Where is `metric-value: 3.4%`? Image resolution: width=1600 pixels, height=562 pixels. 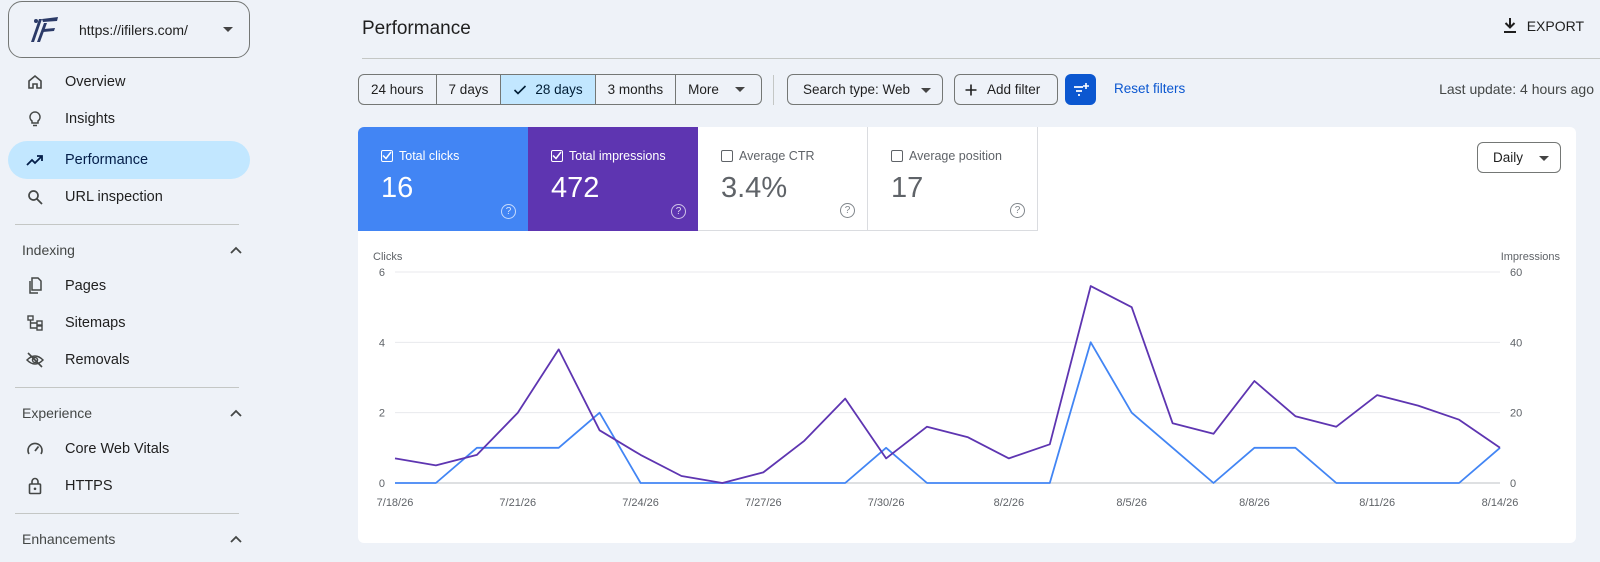 metric-value: 3.4% is located at coordinates (754, 188).